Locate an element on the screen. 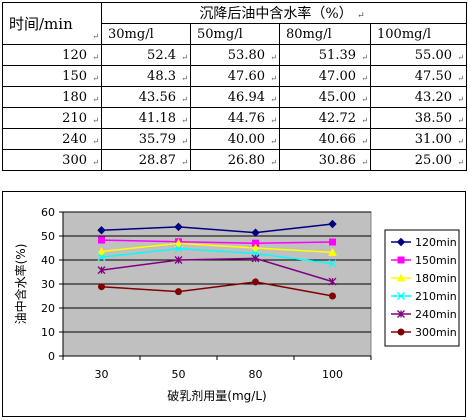 The image size is (468, 420). table-cell: 35.79 ↵ is located at coordinates (146, 139).